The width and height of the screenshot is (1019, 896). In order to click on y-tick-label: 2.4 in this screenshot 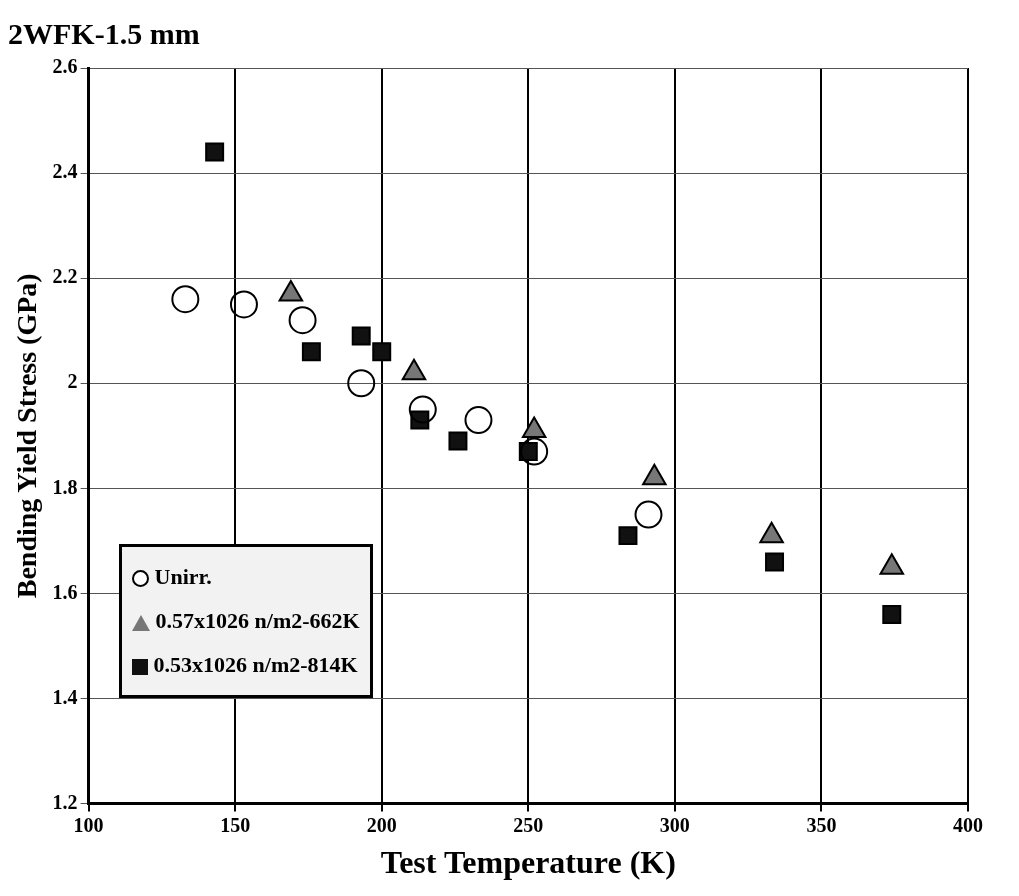, I will do `click(65, 171)`.